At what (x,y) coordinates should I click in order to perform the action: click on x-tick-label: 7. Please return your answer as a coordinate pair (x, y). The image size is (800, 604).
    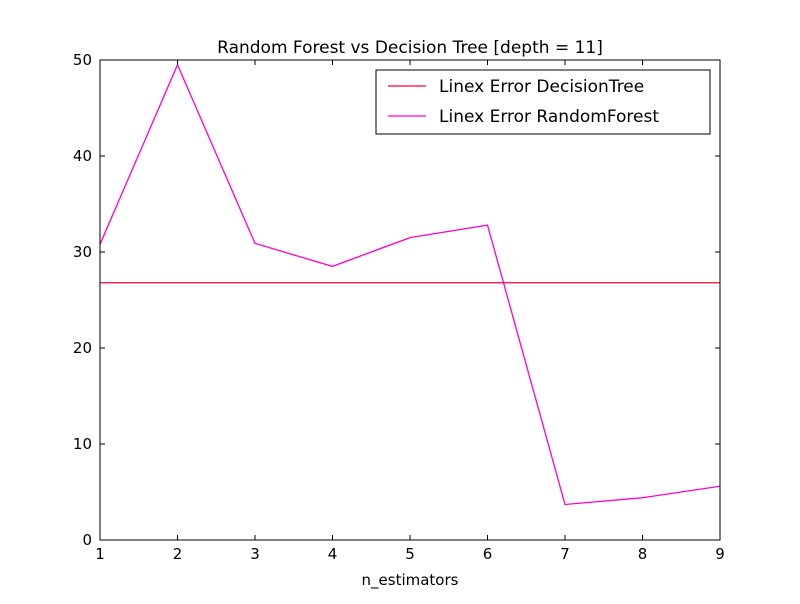
    Looking at the image, I should click on (565, 554).